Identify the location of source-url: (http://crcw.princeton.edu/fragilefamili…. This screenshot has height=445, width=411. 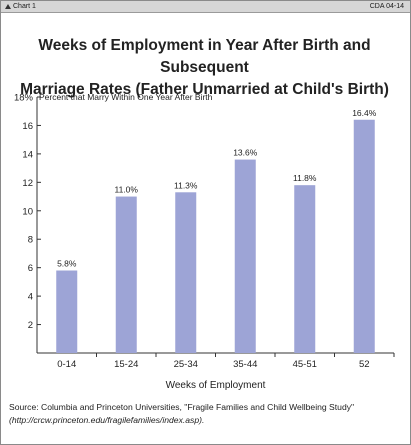
(107, 420).